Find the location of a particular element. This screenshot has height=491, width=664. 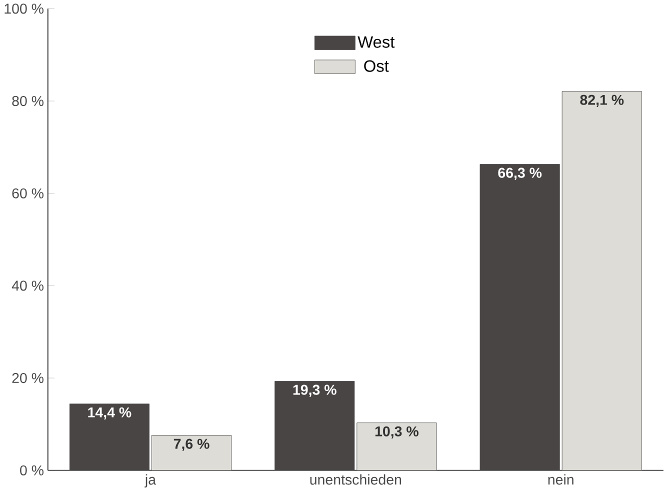

data-label: 7,6 % is located at coordinates (192, 444).